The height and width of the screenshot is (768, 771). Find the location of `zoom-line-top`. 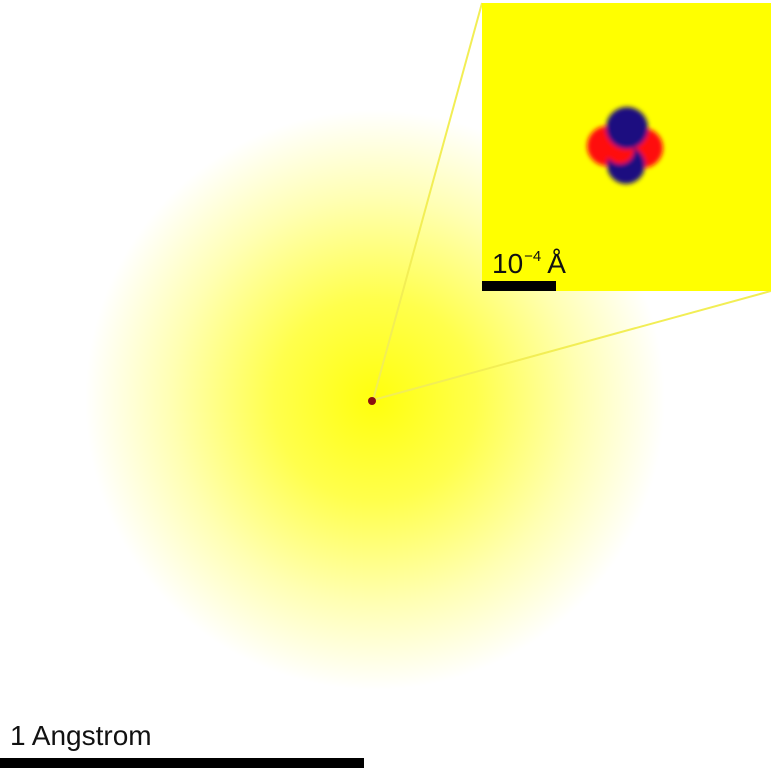

zoom-line-top is located at coordinates (427, 201).